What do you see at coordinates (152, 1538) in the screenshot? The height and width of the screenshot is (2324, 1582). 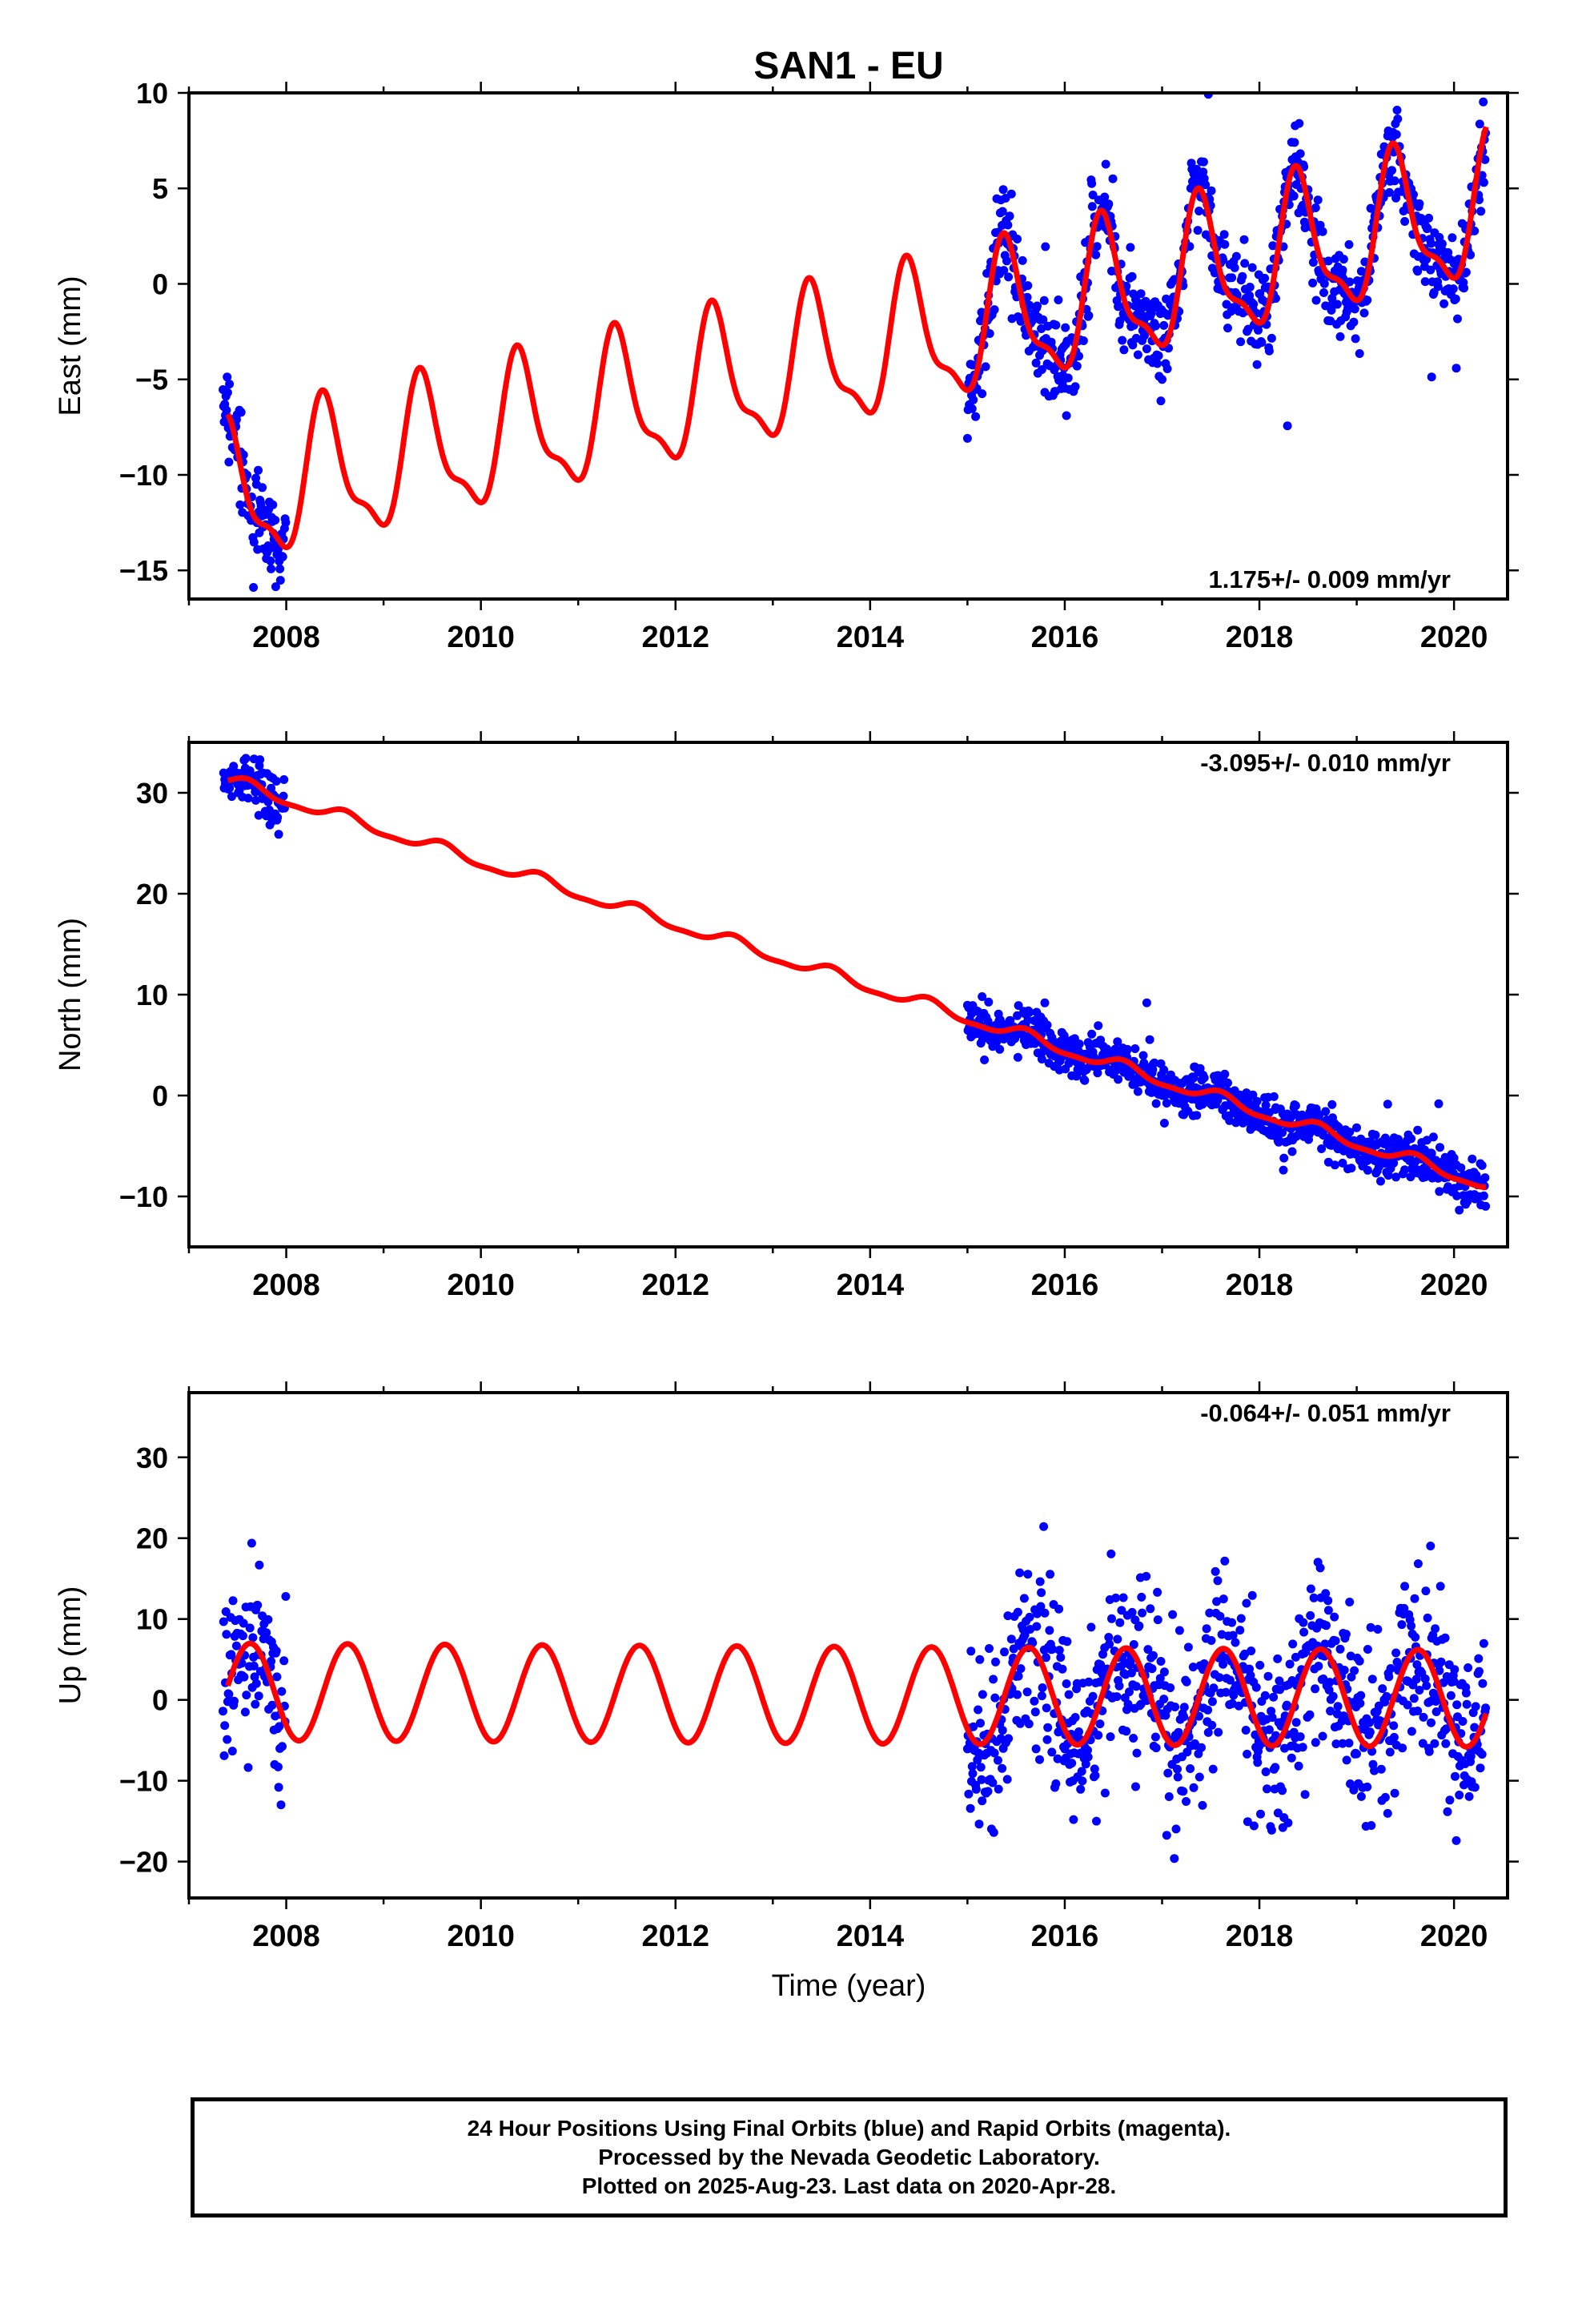 I see `y-tick-label: 20` at bounding box center [152, 1538].